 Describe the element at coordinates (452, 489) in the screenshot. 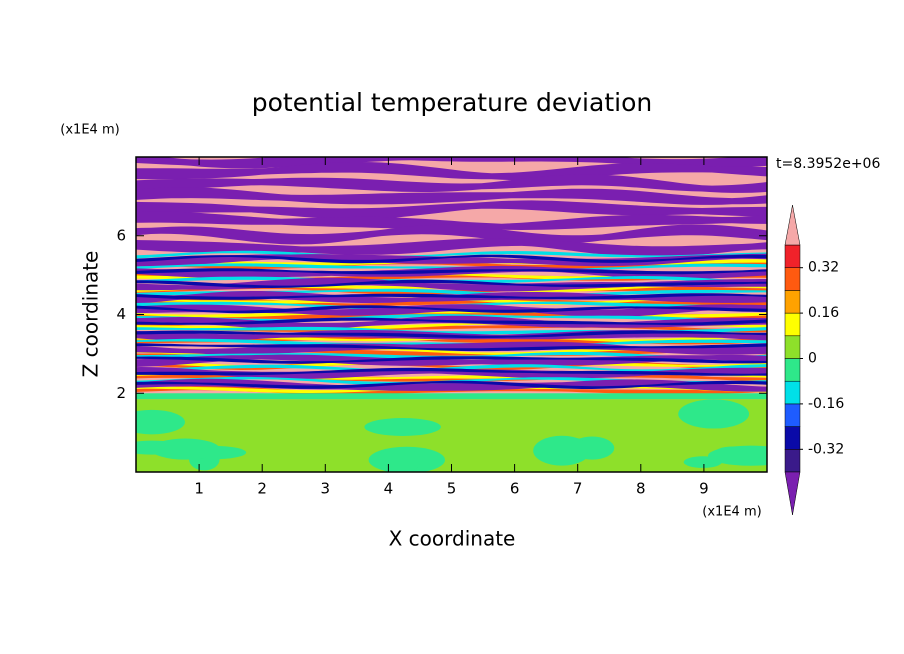

I see `x-tick-label: 5` at that location.